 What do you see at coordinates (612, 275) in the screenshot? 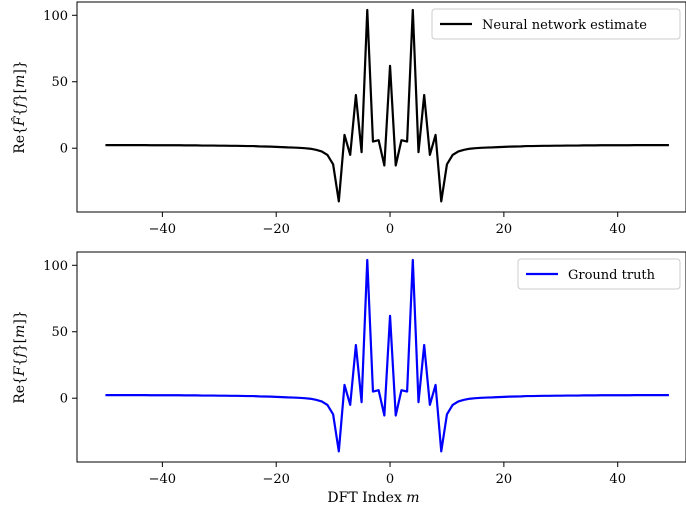
I see `legend-label: Ground truth` at bounding box center [612, 275].